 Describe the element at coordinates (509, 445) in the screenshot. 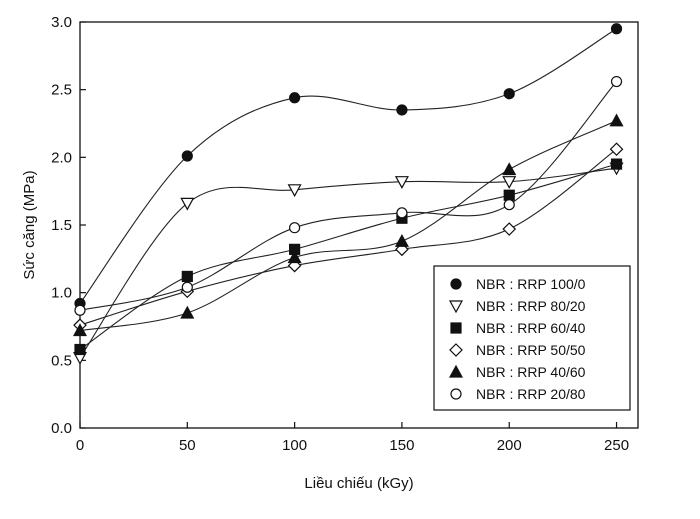

I see `x-tick-label: 200` at that location.